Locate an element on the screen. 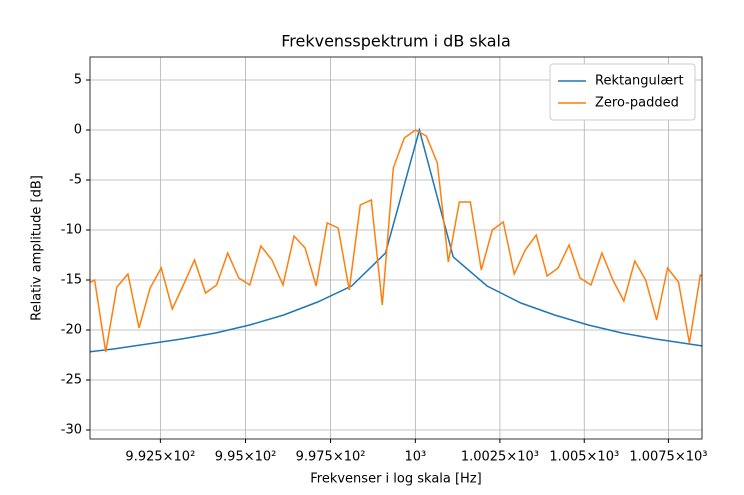  x-tick-label: 1.005×10³ is located at coordinates (584, 457).